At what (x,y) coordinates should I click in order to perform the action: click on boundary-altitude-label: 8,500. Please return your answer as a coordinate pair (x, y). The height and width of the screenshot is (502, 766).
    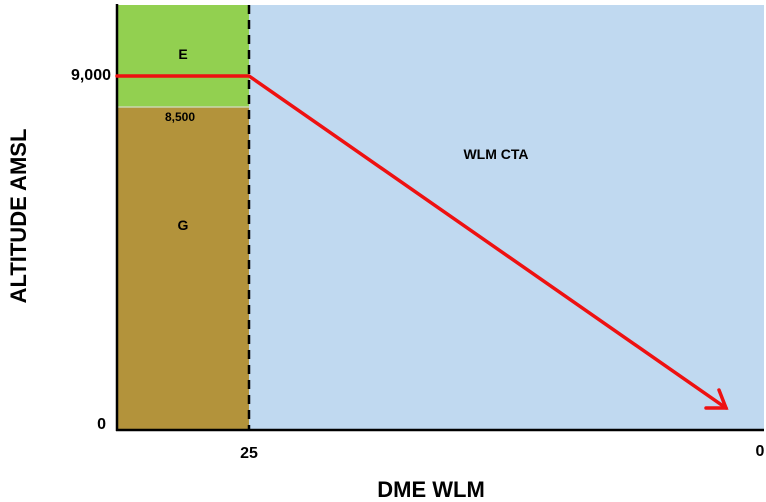
    Looking at the image, I should click on (180, 117).